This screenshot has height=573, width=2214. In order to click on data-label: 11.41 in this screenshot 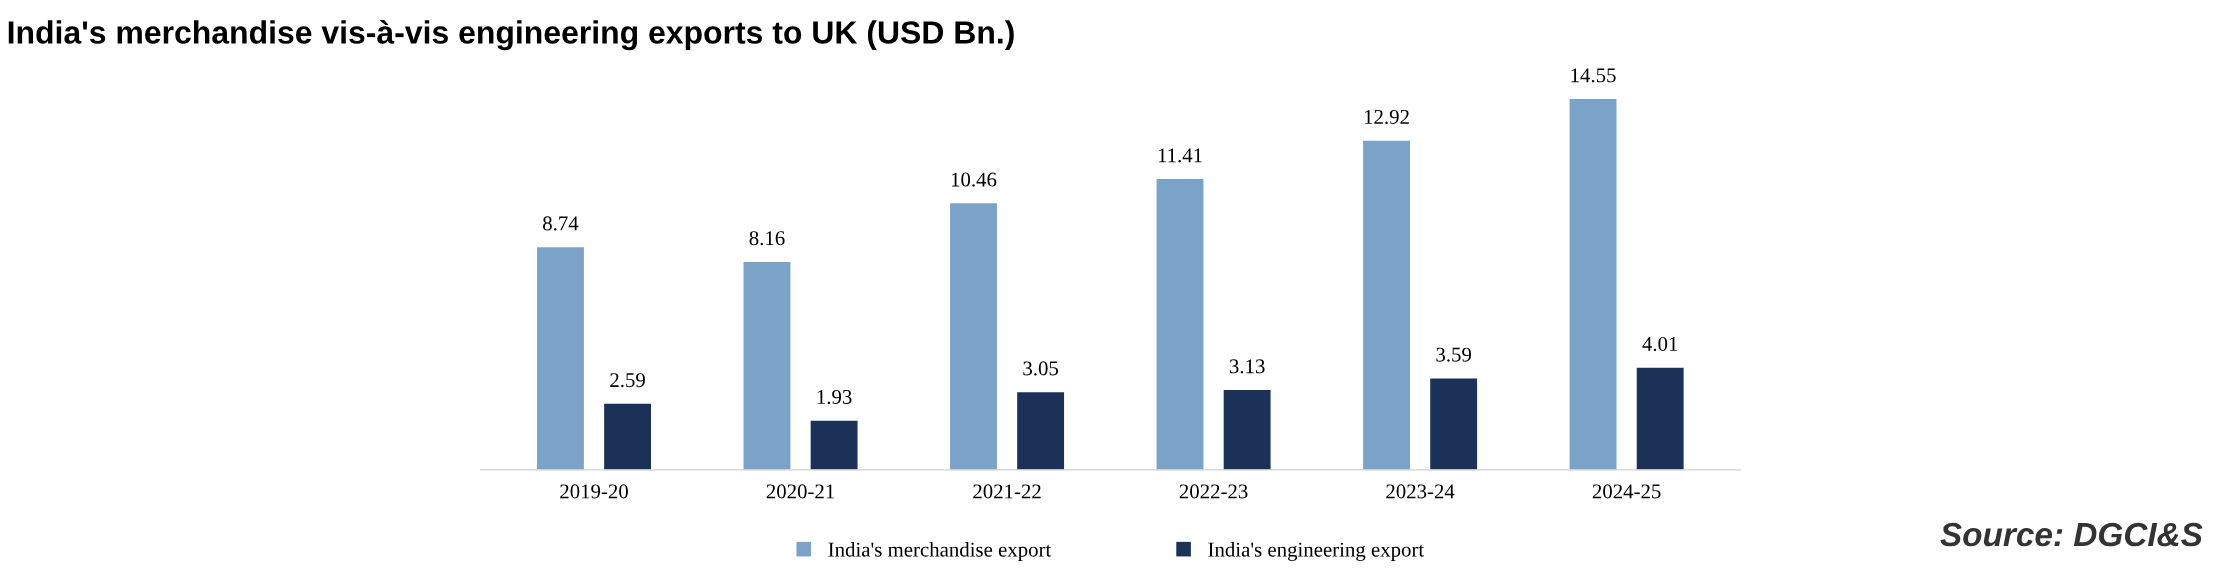, I will do `click(1180, 155)`.